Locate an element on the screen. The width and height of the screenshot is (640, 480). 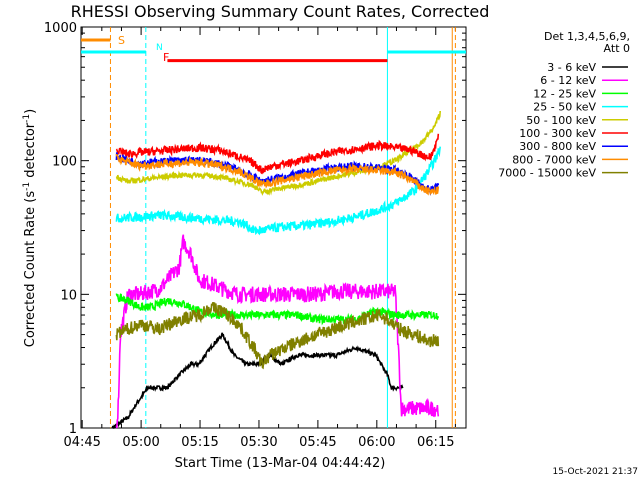
series-3-6-kev is located at coordinates (257, 380).